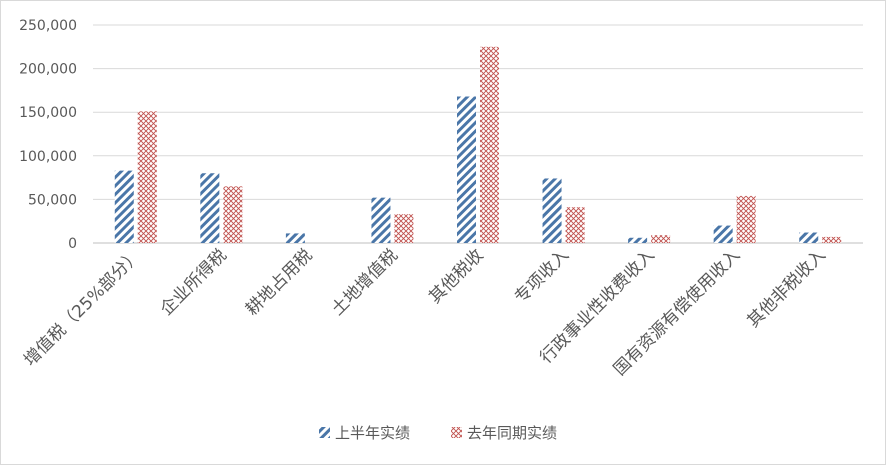 The image size is (886, 468). What do you see at coordinates (48, 26) in the screenshot?
I see `y-tick-label: 250,000` at bounding box center [48, 26].